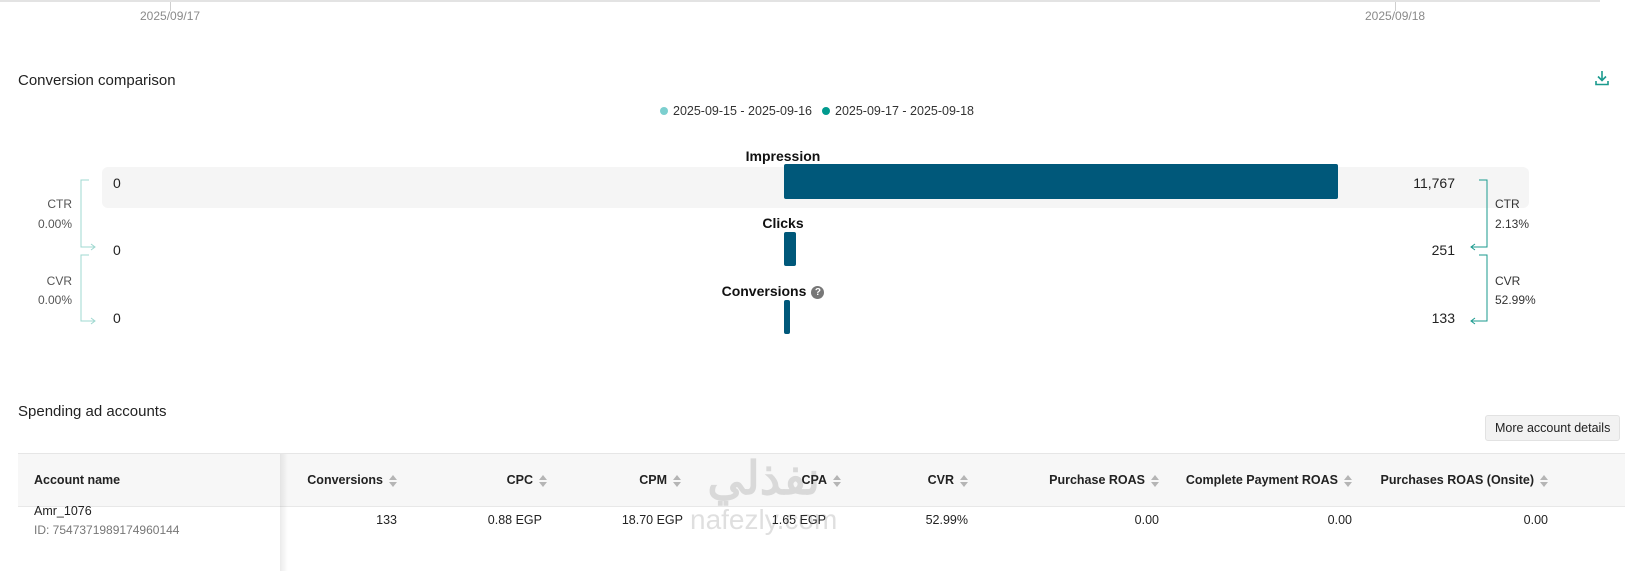 The image size is (1625, 571). What do you see at coordinates (97, 80) in the screenshot?
I see `conversion-title: Conversion comparison` at bounding box center [97, 80].